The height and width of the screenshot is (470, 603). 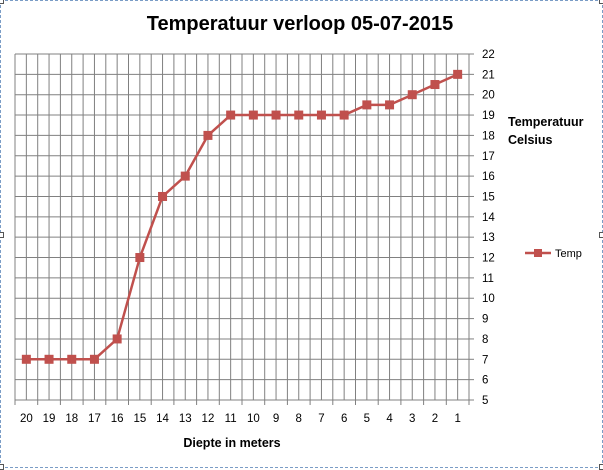 What do you see at coordinates (71, 419) in the screenshot?
I see `x-tick-label: 18` at bounding box center [71, 419].